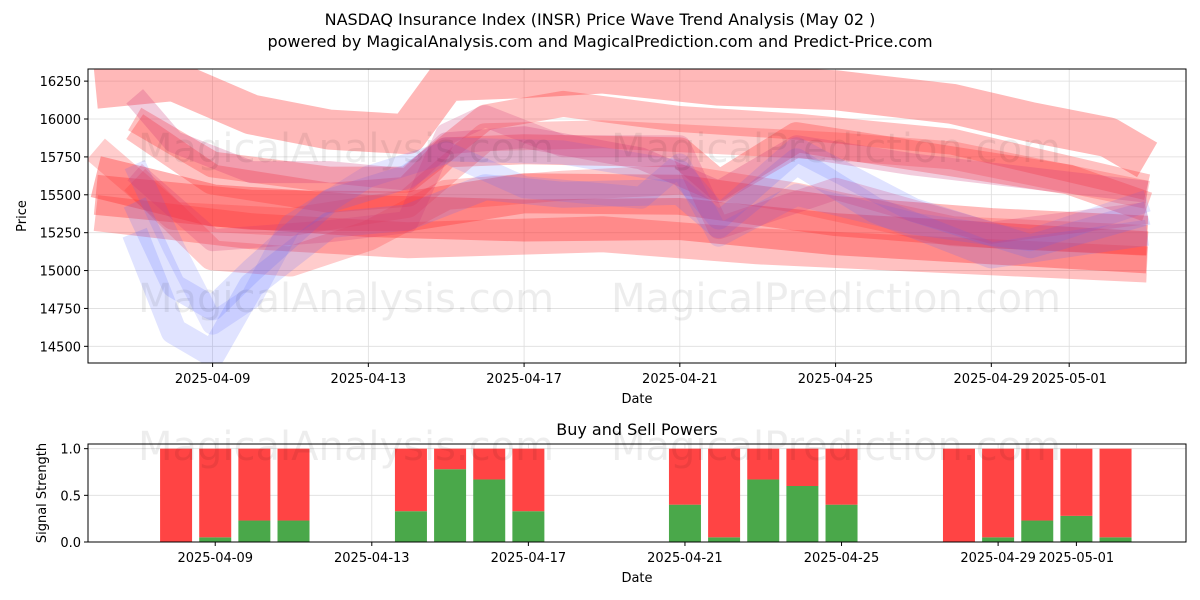 The height and width of the screenshot is (600, 1200). What do you see at coordinates (60, 120) in the screenshot?
I see `y-tick-label: 16000` at bounding box center [60, 120].